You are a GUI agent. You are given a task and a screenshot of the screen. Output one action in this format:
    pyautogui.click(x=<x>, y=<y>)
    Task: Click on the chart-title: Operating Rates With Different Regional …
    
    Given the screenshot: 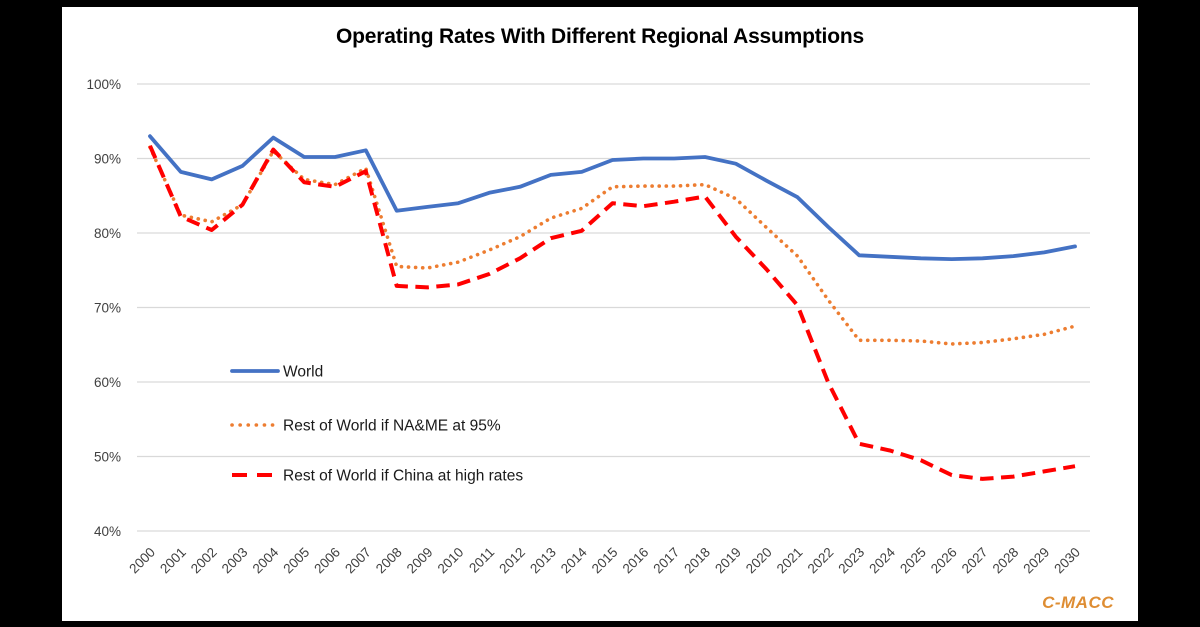 What is the action you would take?
    pyautogui.click(x=600, y=36)
    